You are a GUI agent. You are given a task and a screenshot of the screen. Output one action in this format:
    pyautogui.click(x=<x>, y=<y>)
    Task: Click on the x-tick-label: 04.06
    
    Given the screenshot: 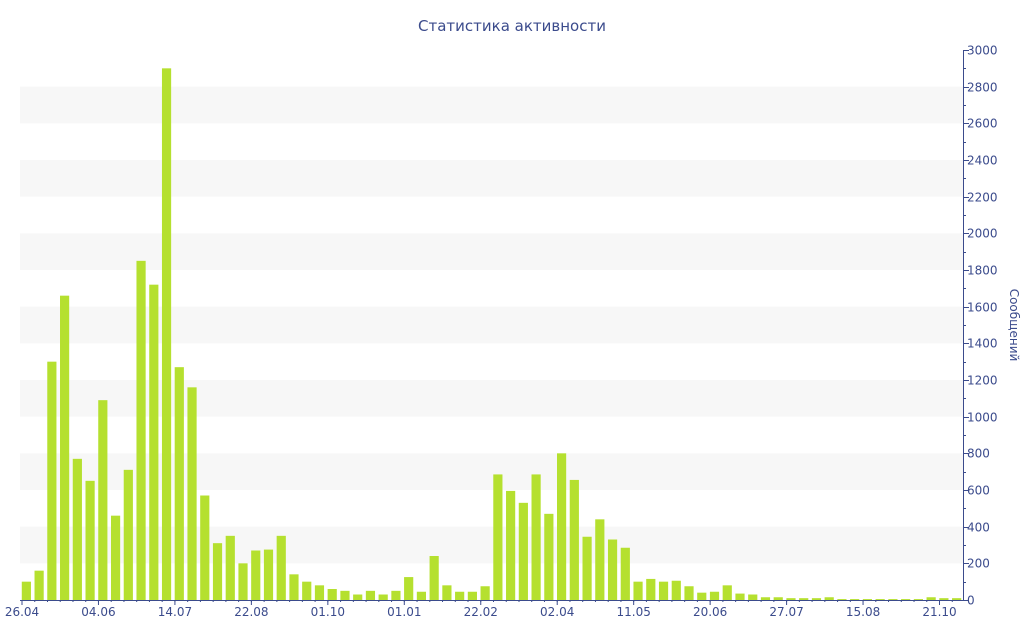 What is the action you would take?
    pyautogui.click(x=98, y=612)
    